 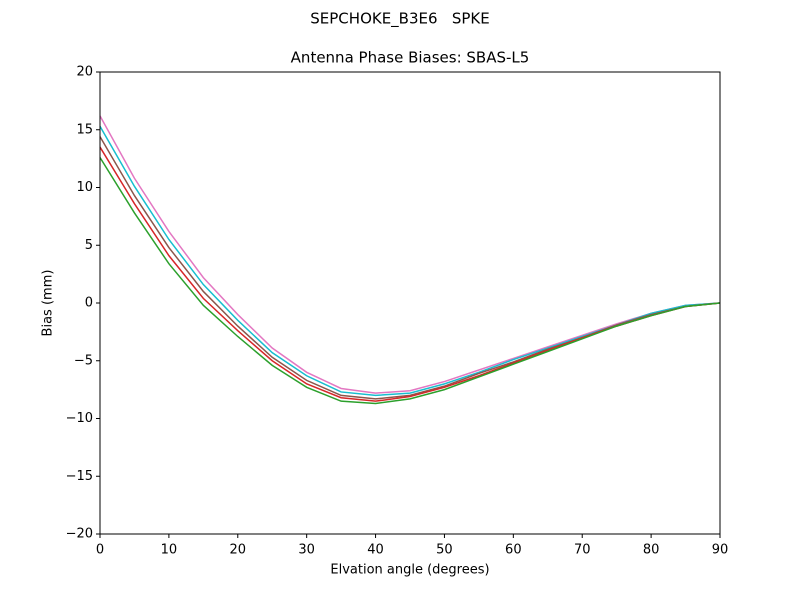 What do you see at coordinates (84, 187) in the screenshot?
I see `y-tick-label: 10` at bounding box center [84, 187].